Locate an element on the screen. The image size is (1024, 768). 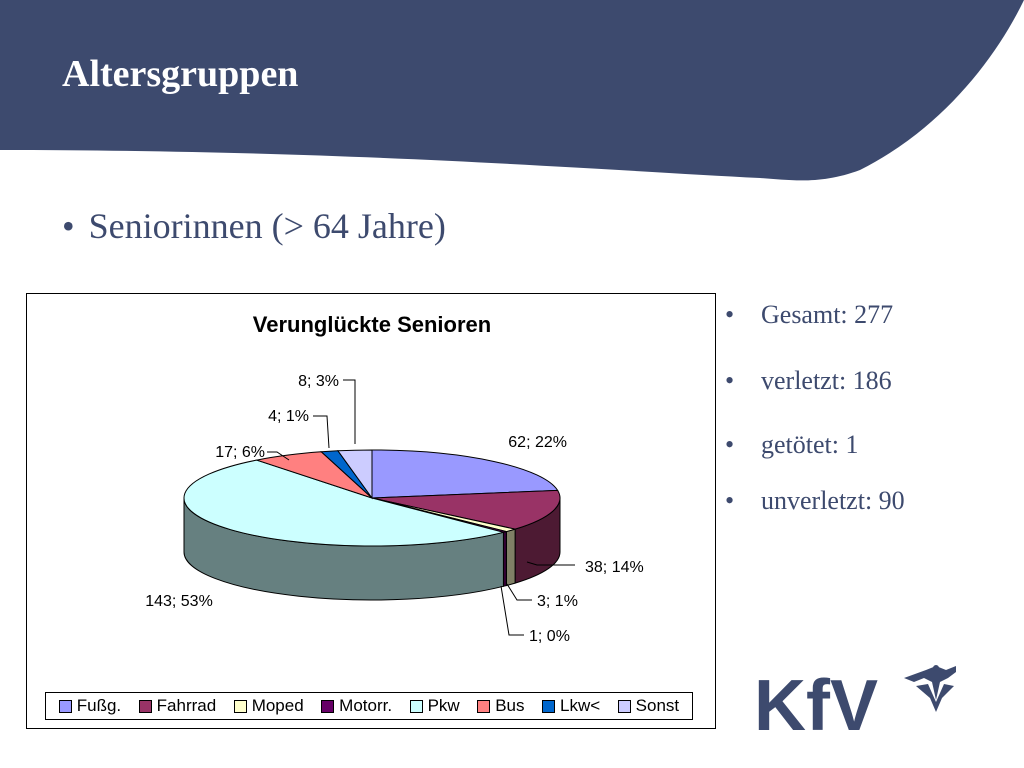
stat-unverletzt: • unverletzt: 90 is located at coordinates (815, 501).